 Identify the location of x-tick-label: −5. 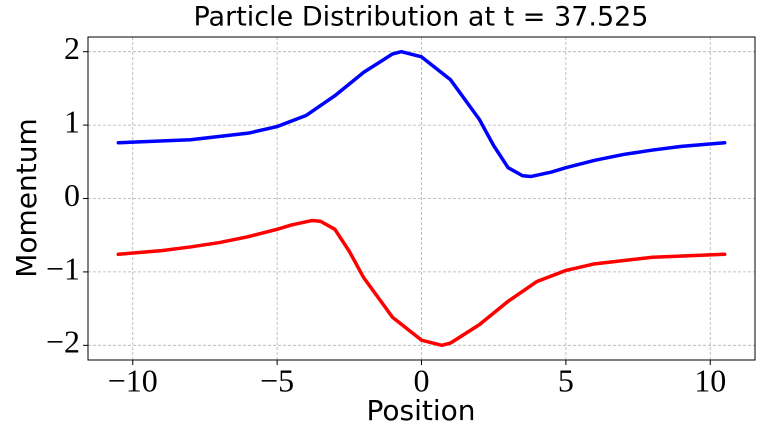
(277, 380).